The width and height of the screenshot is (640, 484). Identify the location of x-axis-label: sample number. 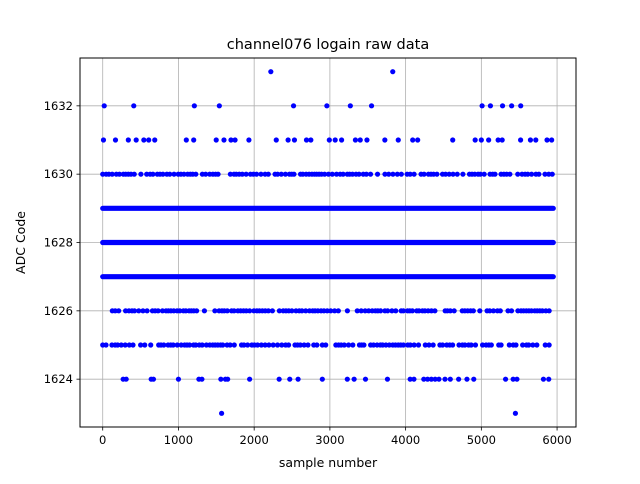
(328, 462).